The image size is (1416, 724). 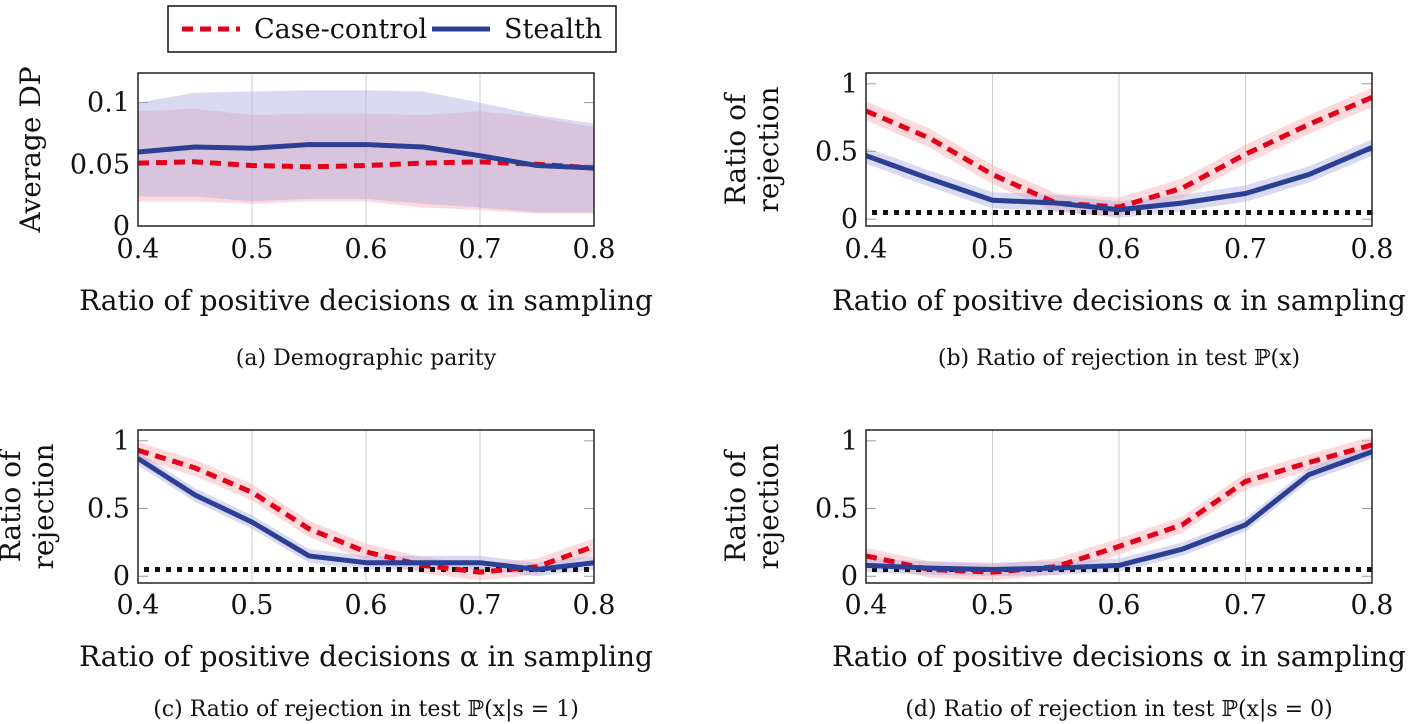 I want to click on y-axis-label: Average DP, so click(x=30, y=149).